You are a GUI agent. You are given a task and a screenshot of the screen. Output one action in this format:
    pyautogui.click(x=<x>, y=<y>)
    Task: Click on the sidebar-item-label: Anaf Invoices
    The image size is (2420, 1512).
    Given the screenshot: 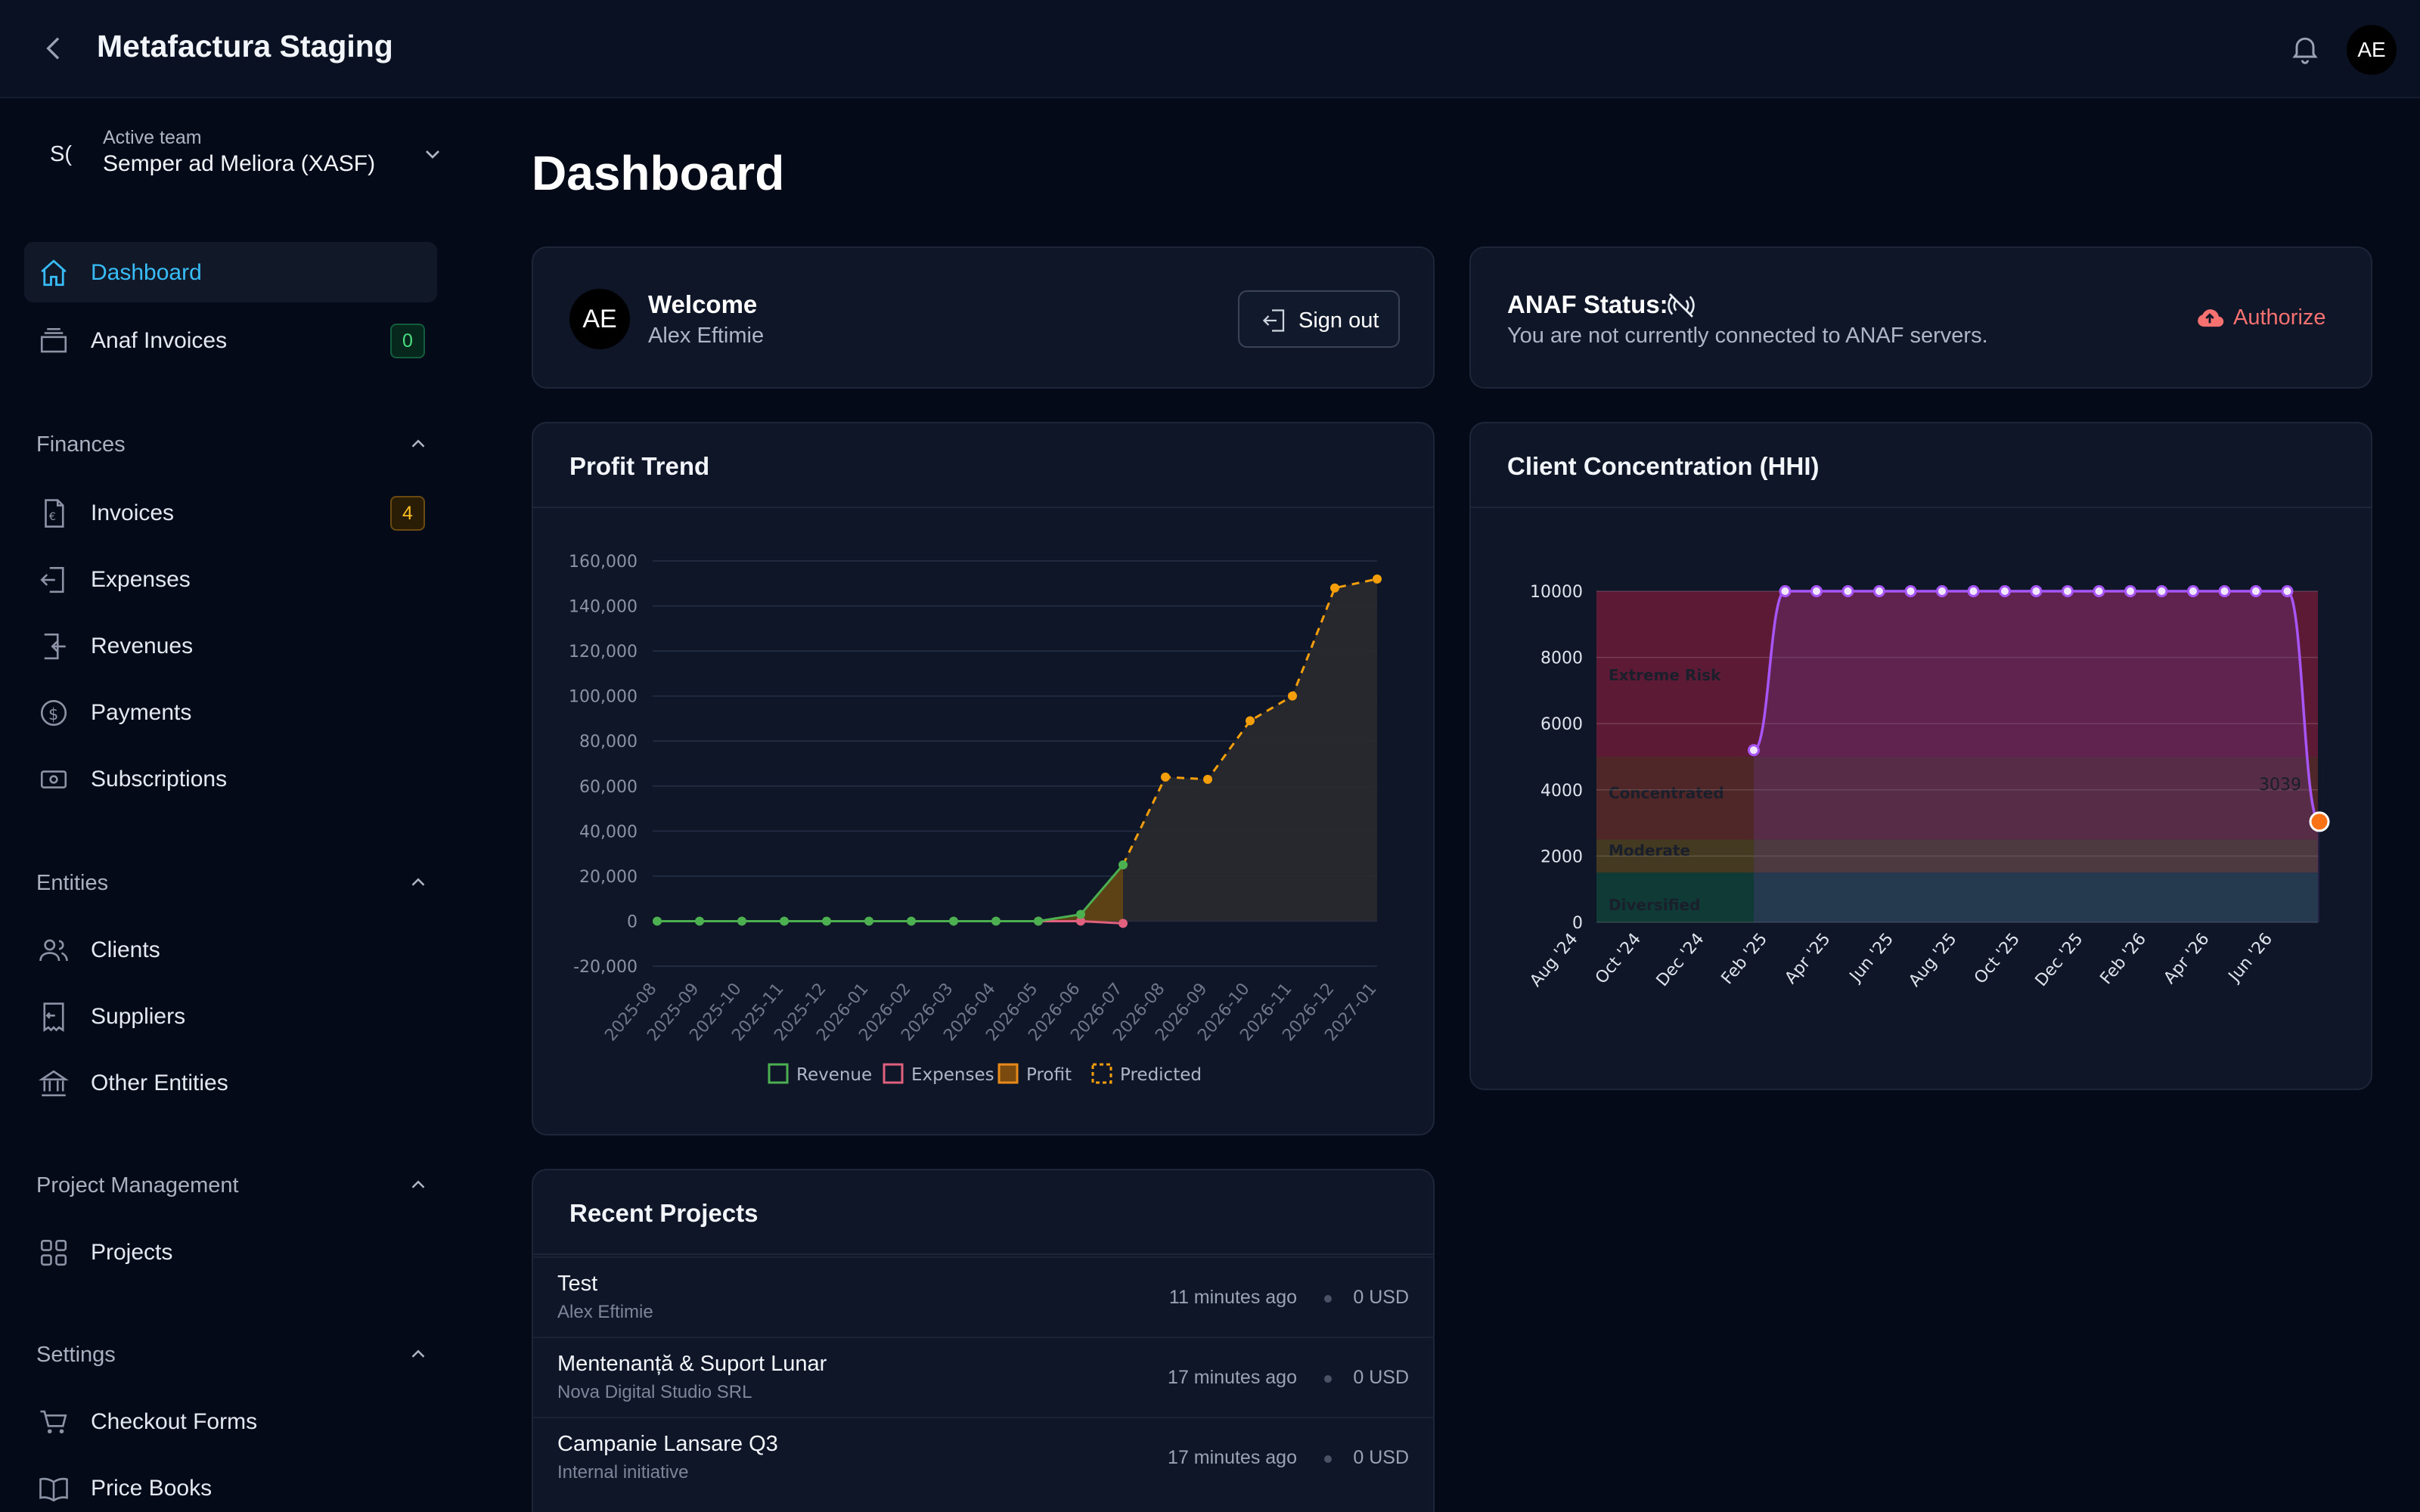 What is the action you would take?
    pyautogui.click(x=159, y=340)
    